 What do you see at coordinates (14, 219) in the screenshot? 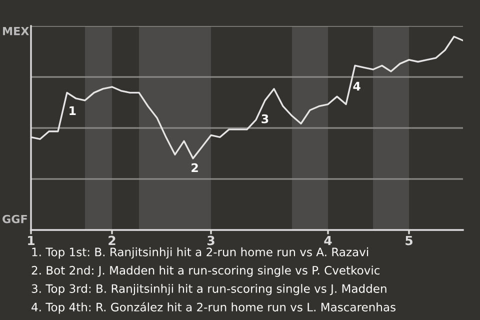
I see `text: GGF` at bounding box center [14, 219].